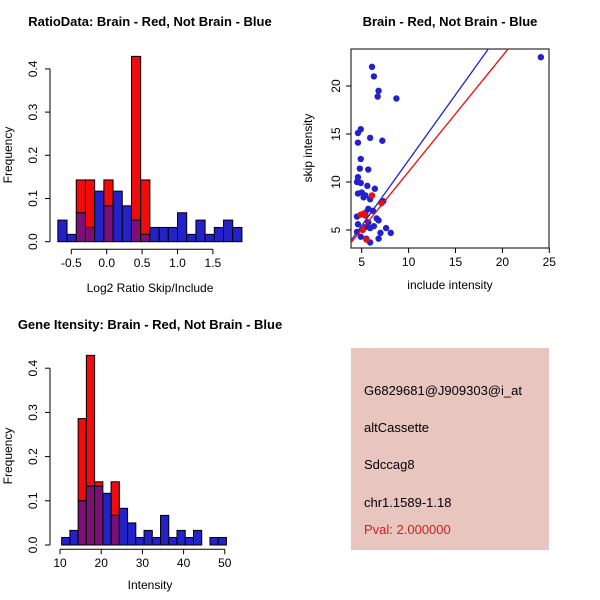  I want to click on x-axis-title: Log2 Ratio Skip/Include, so click(150, 288).